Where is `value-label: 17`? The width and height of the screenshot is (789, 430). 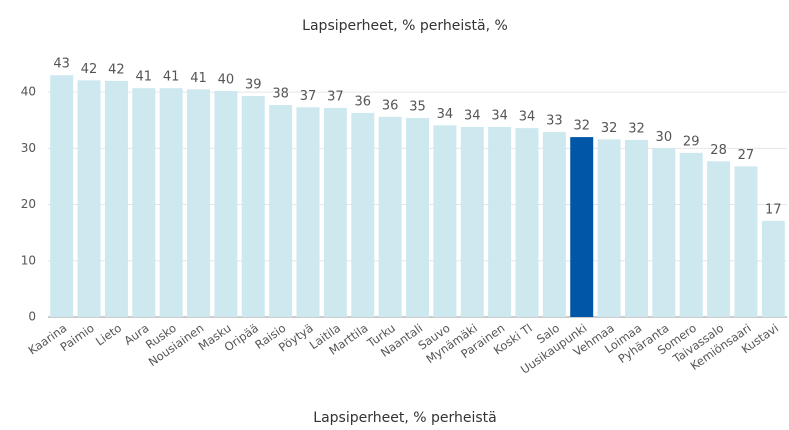
value-label: 17 is located at coordinates (773, 209).